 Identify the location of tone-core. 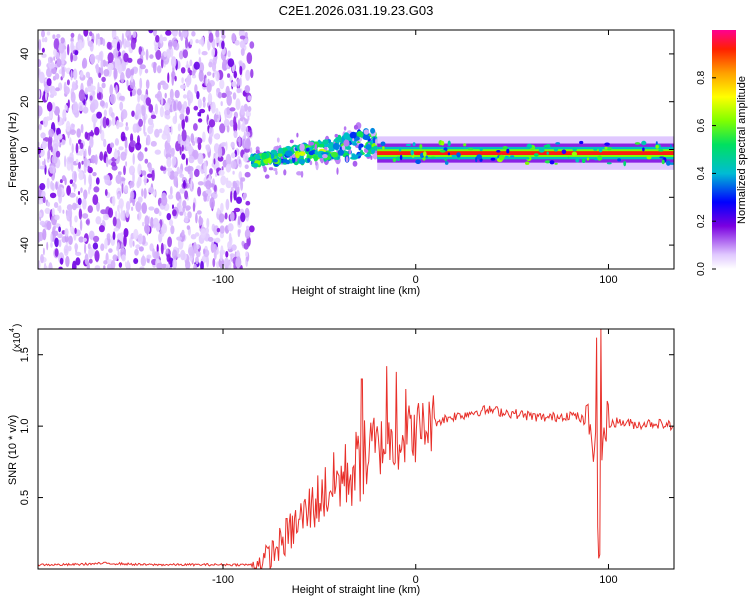
(525, 153).